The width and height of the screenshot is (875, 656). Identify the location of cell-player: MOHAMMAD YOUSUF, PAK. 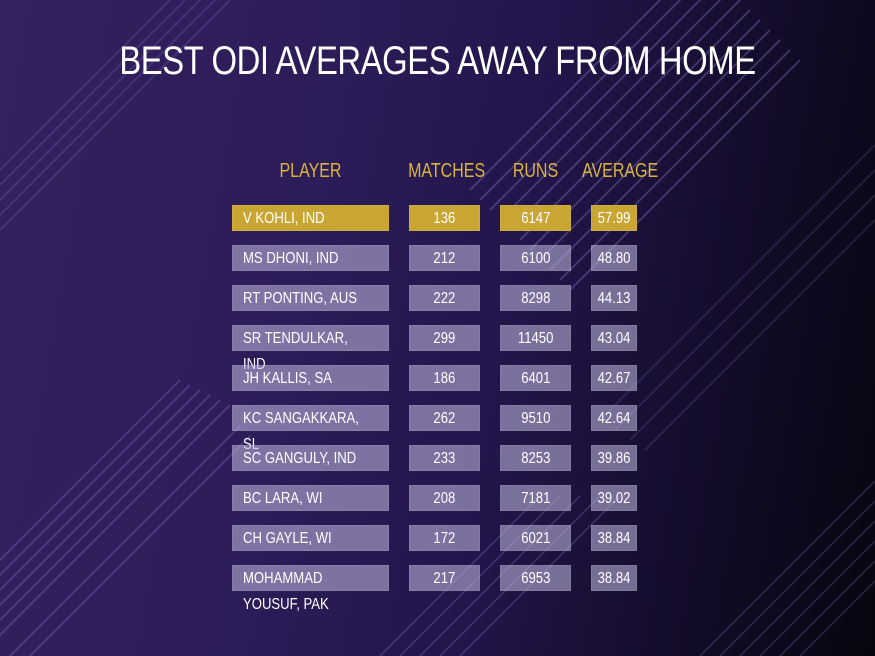
(310, 589).